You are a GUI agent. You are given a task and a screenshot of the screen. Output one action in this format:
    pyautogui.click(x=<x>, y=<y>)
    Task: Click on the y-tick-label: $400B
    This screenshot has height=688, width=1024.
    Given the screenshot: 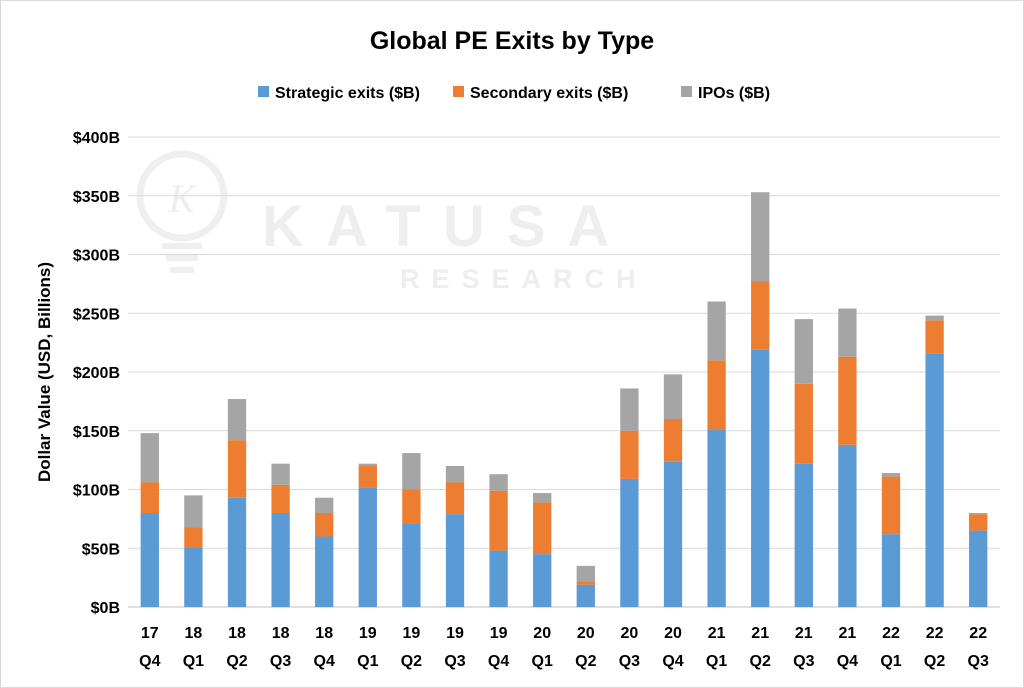 What is the action you would take?
    pyautogui.click(x=96, y=138)
    